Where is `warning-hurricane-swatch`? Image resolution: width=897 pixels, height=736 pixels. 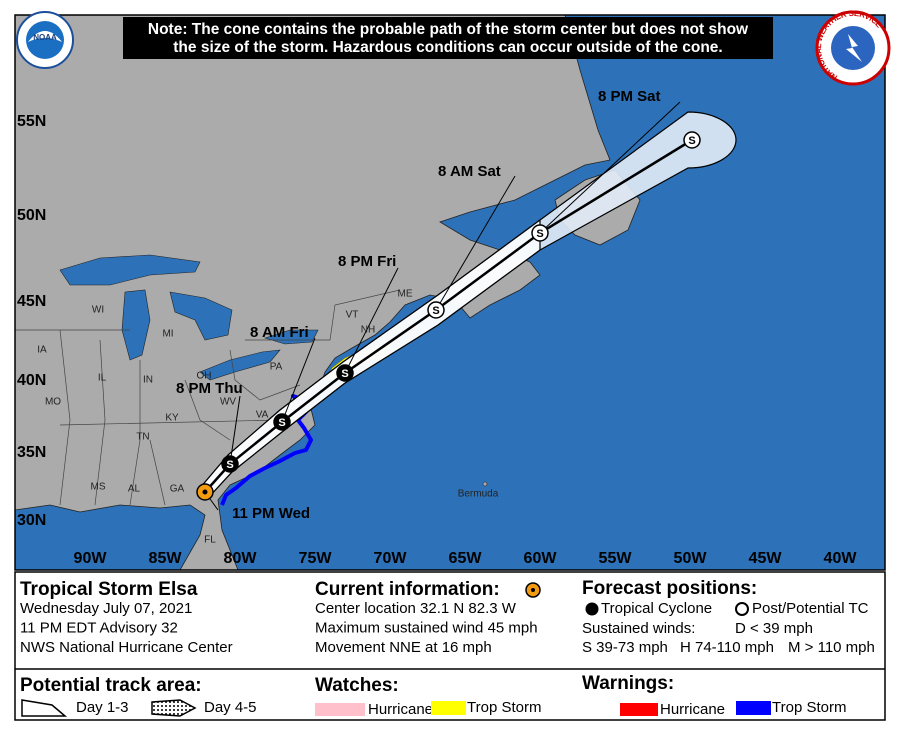
warning-hurricane-swatch is located at coordinates (639, 709).